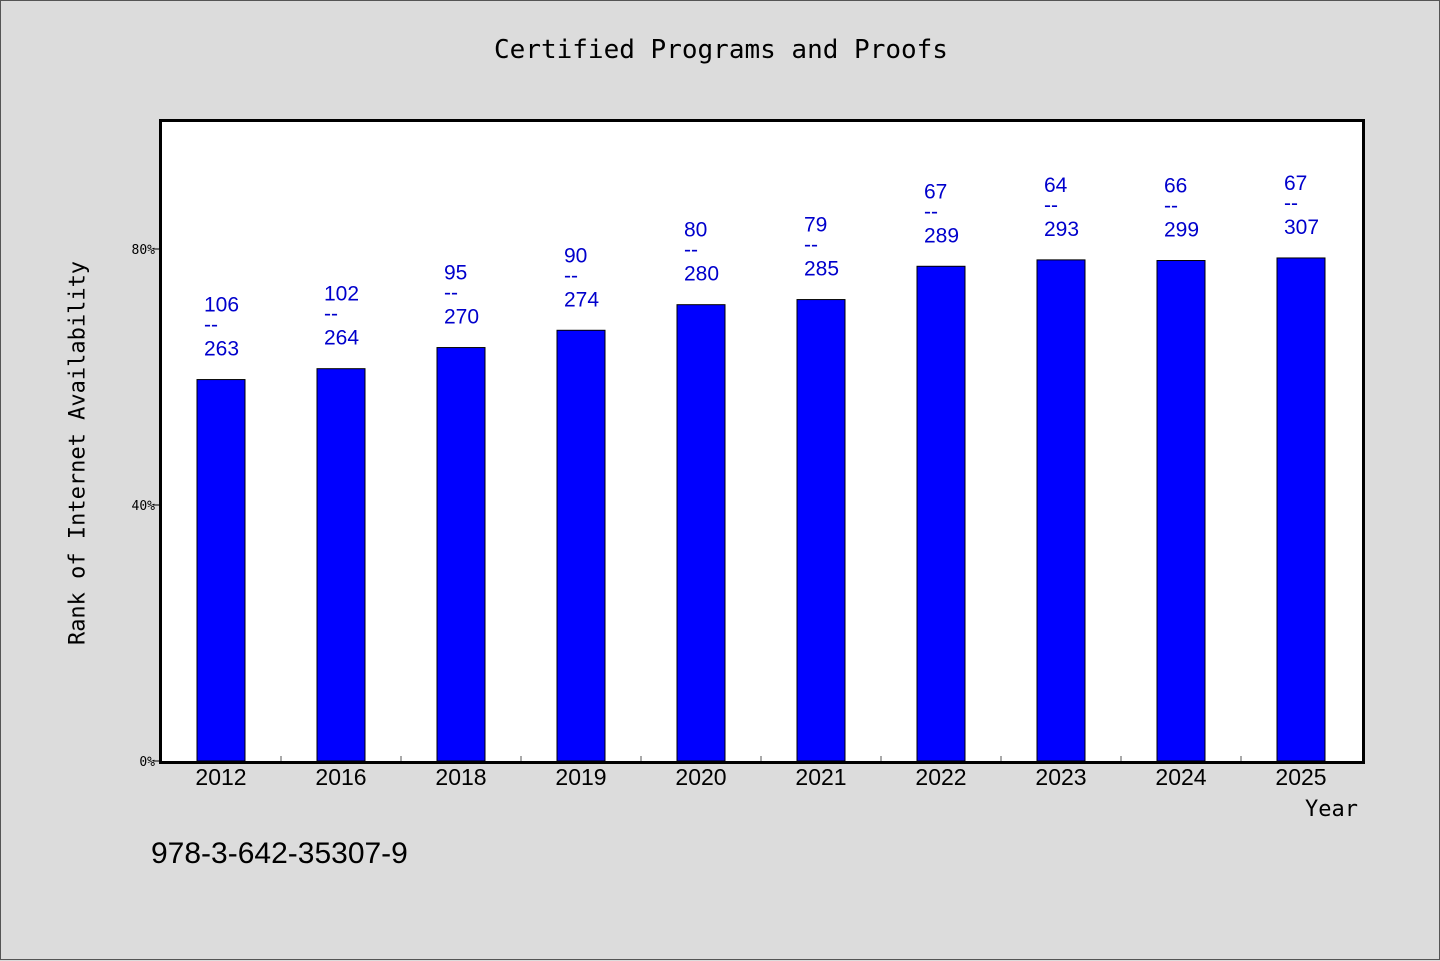 The height and width of the screenshot is (961, 1440). I want to click on bar-label-bottom: 289, so click(941, 235).